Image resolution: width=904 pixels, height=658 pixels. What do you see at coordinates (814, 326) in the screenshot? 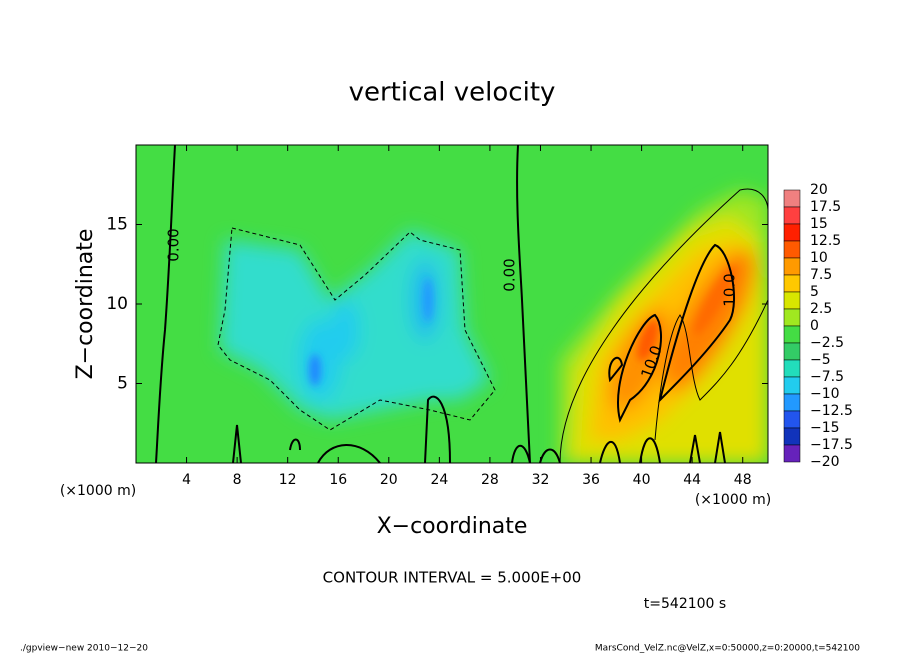
I see `colorbar-label: 0` at bounding box center [814, 326].